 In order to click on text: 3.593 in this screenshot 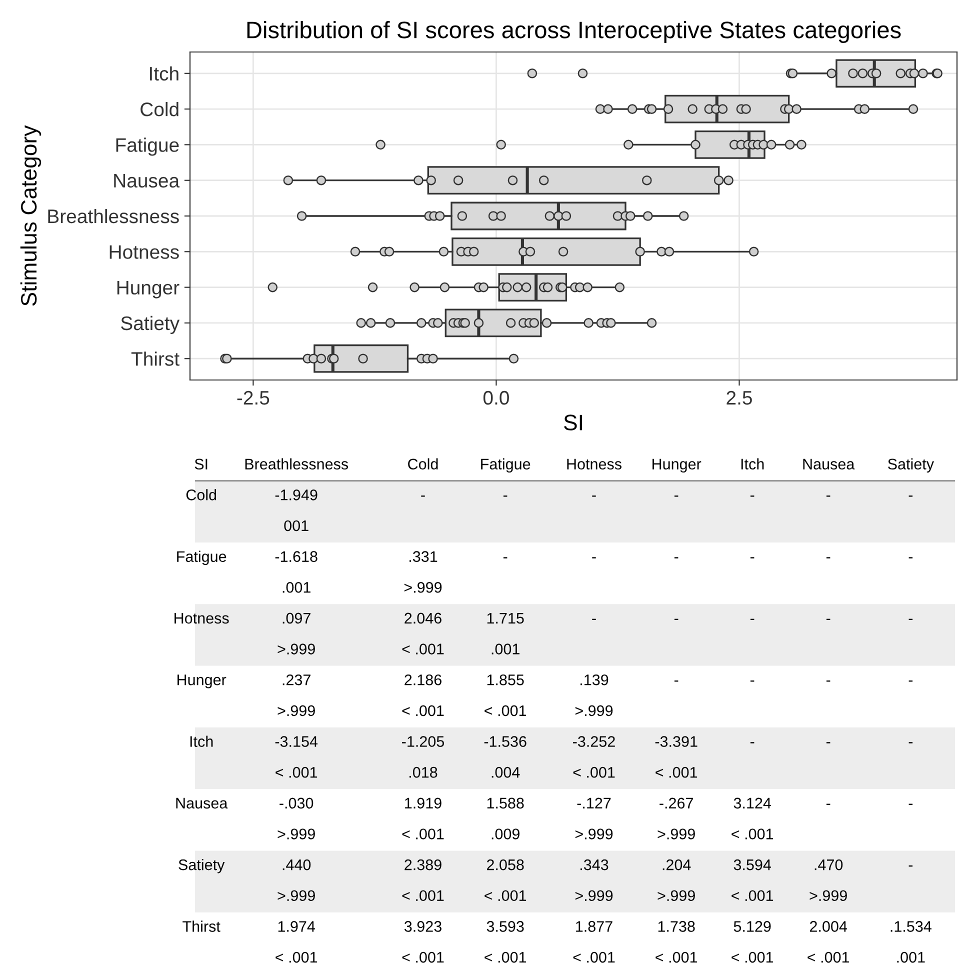, I will do `click(505, 926)`.